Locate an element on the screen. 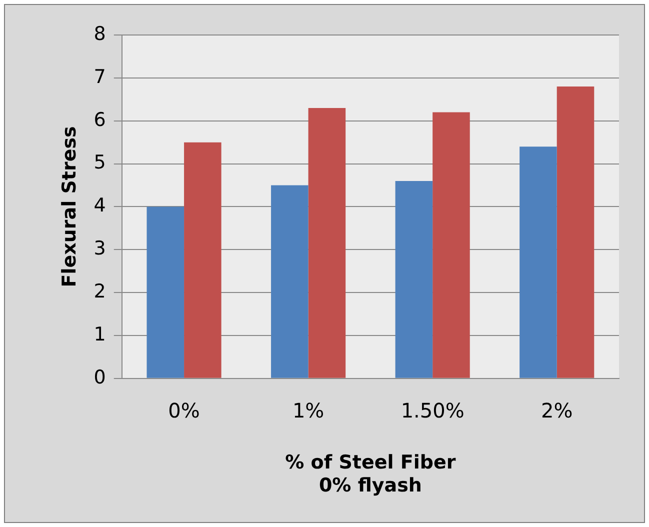 The width and height of the screenshot is (649, 527). y-axis-title: Flexural Stress is located at coordinates (69, 207).